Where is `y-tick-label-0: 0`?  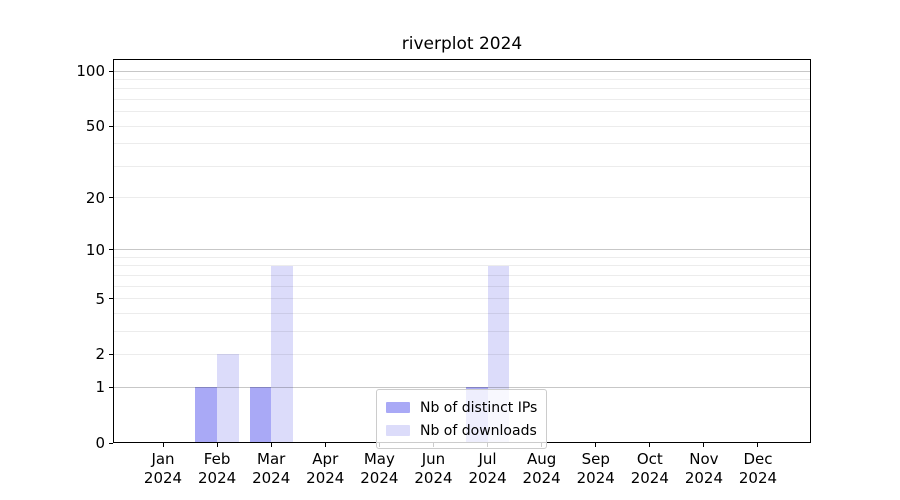
y-tick-label-0: 0 is located at coordinates (100, 443).